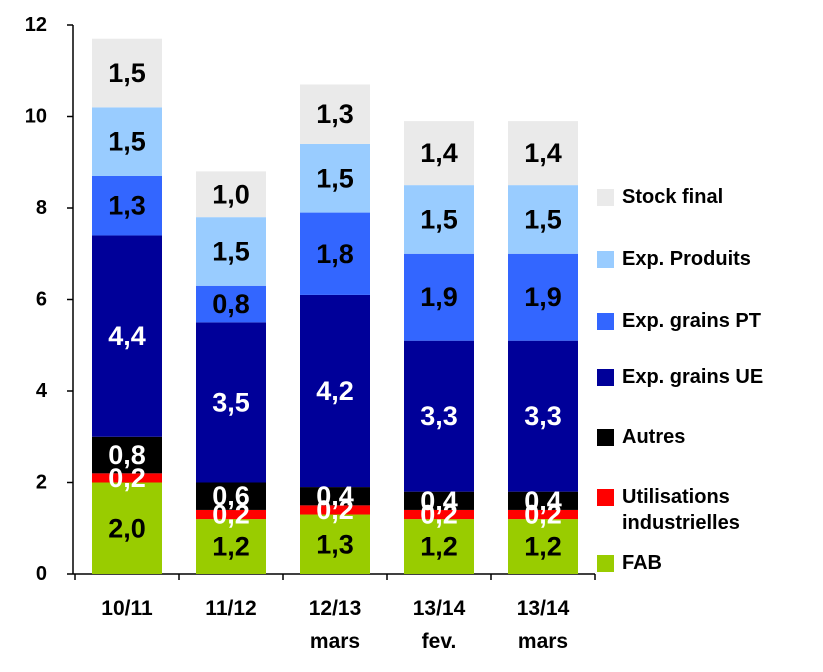  I want to click on data-label: 4,4, so click(127, 336).